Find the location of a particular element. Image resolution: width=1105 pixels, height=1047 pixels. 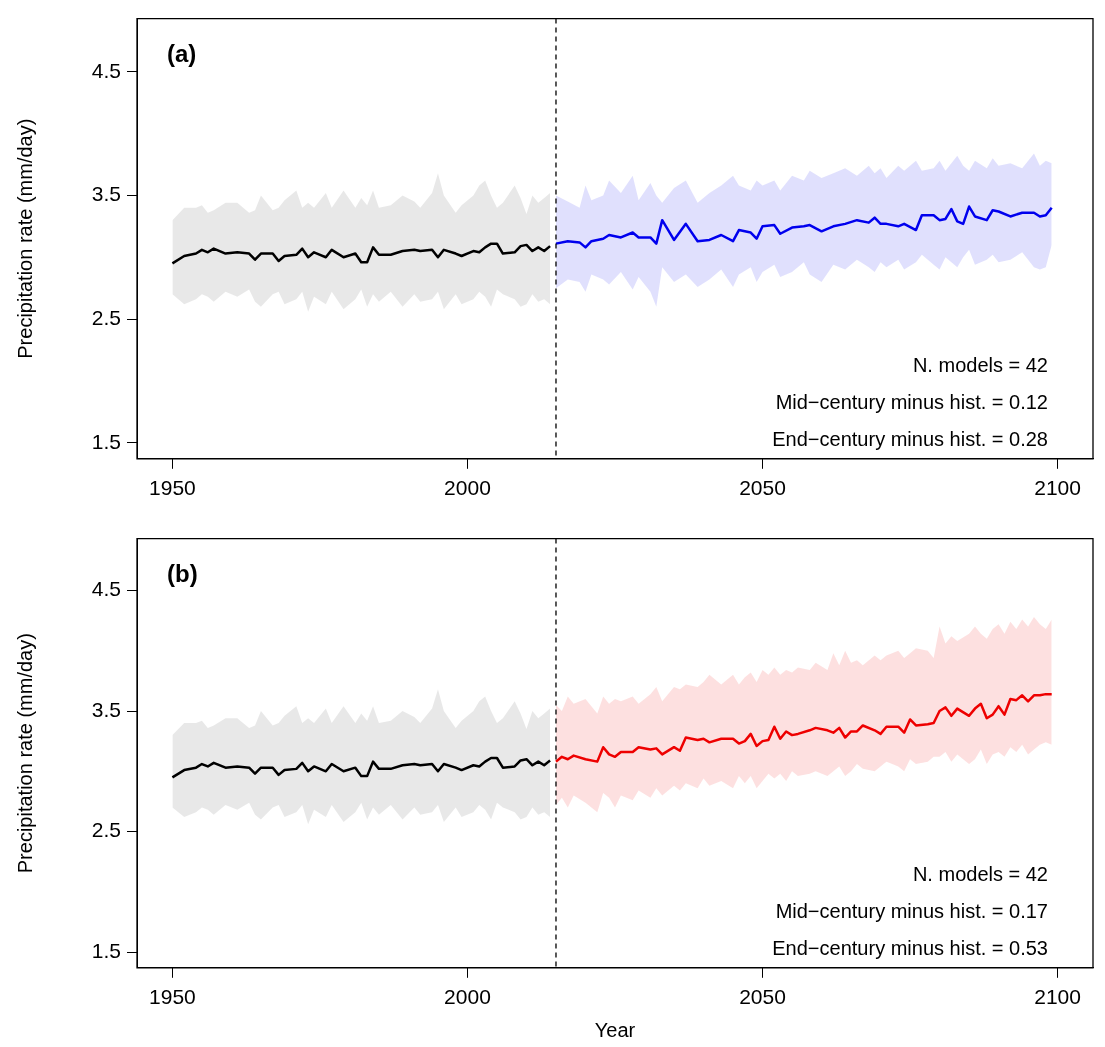

x-axis-title: Year is located at coordinates (615, 1029).